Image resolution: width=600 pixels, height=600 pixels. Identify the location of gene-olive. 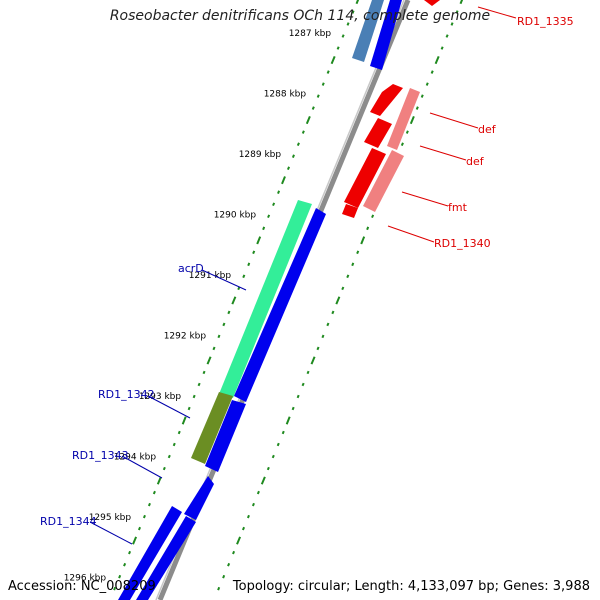
(212, 428).